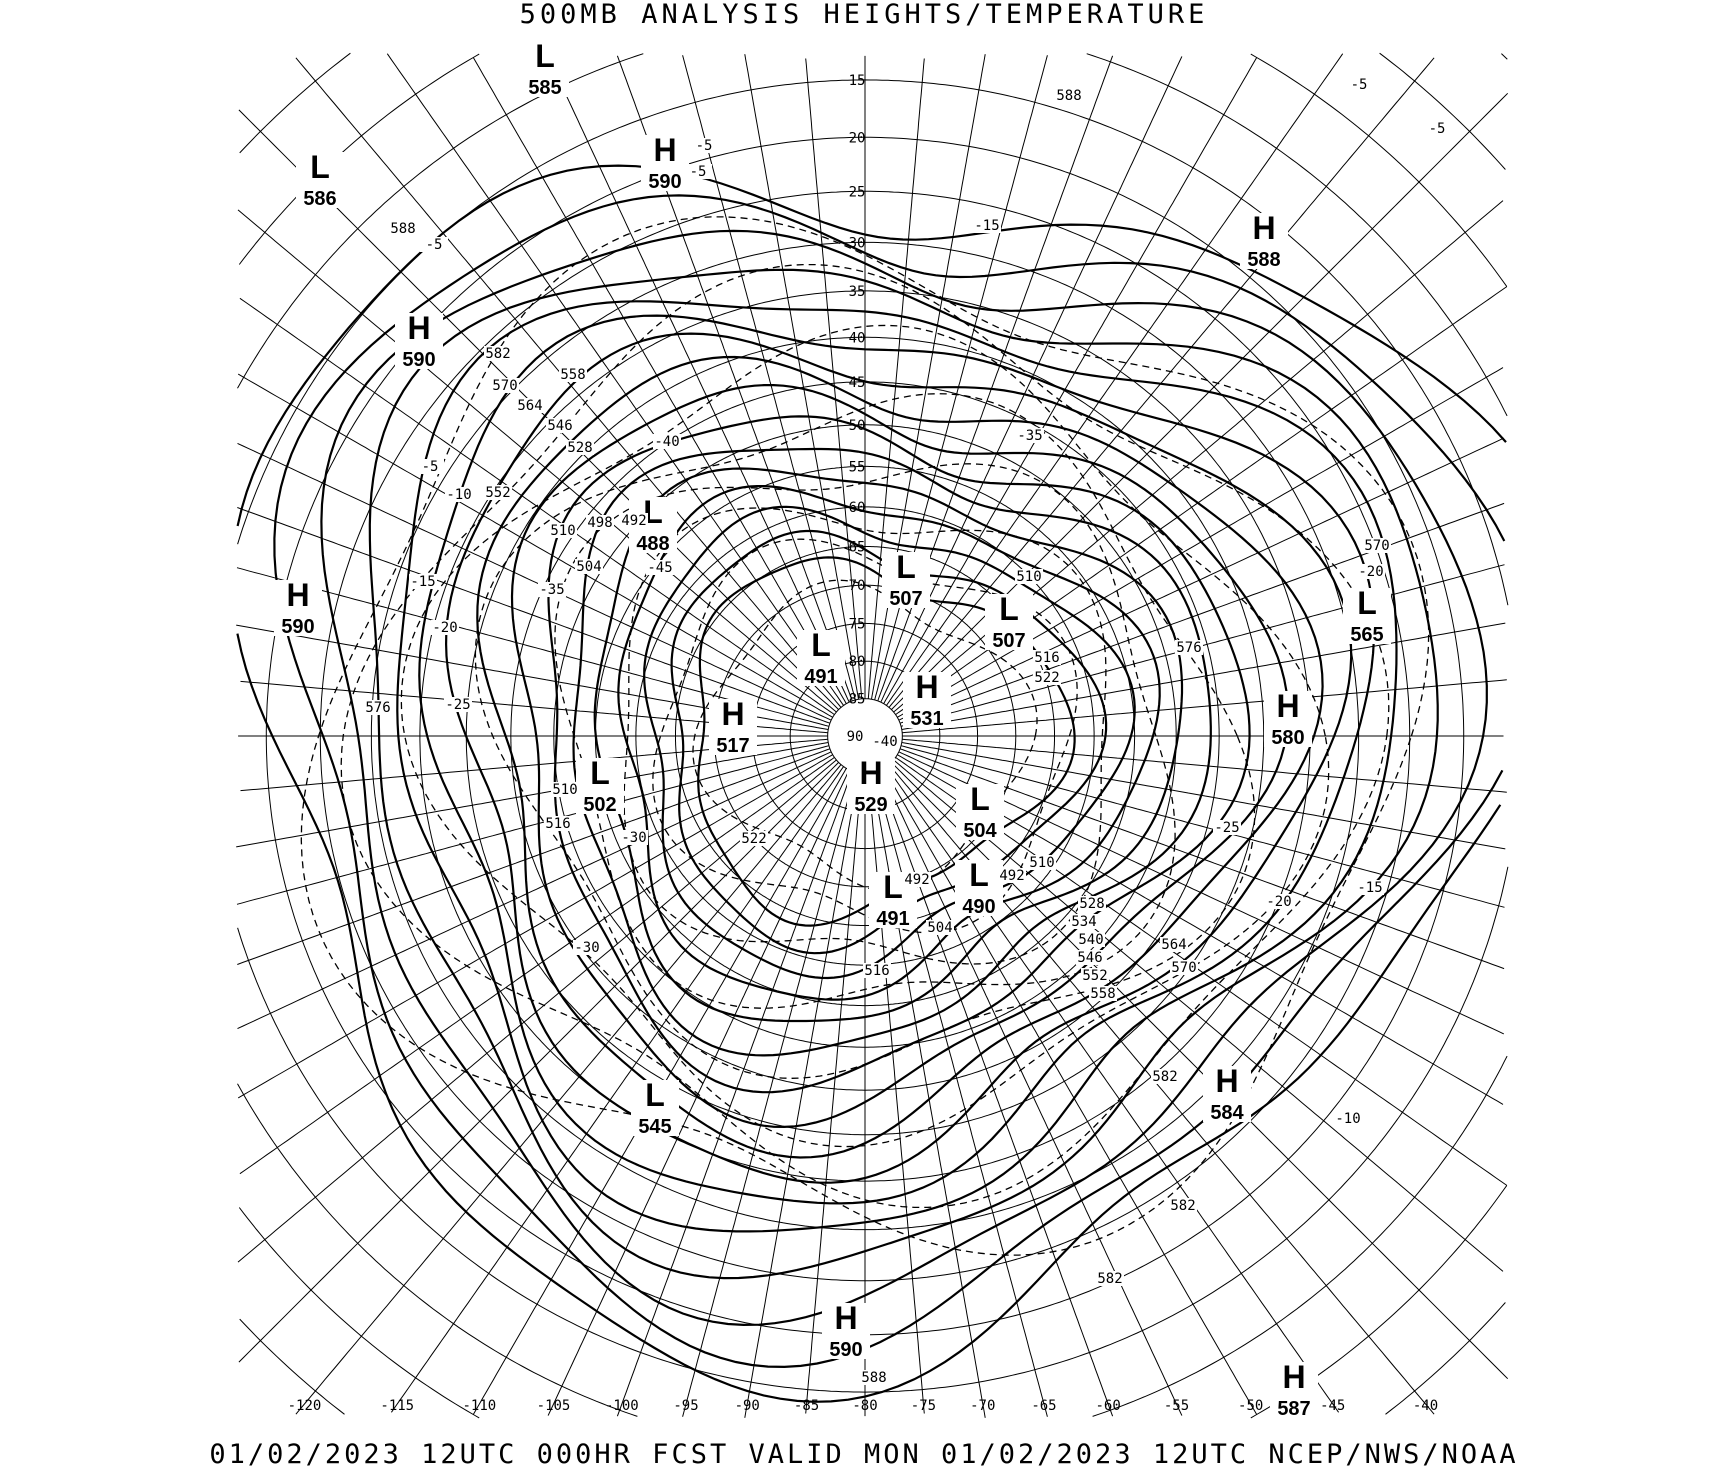  I want to click on low-marker: L, so click(1009, 609).